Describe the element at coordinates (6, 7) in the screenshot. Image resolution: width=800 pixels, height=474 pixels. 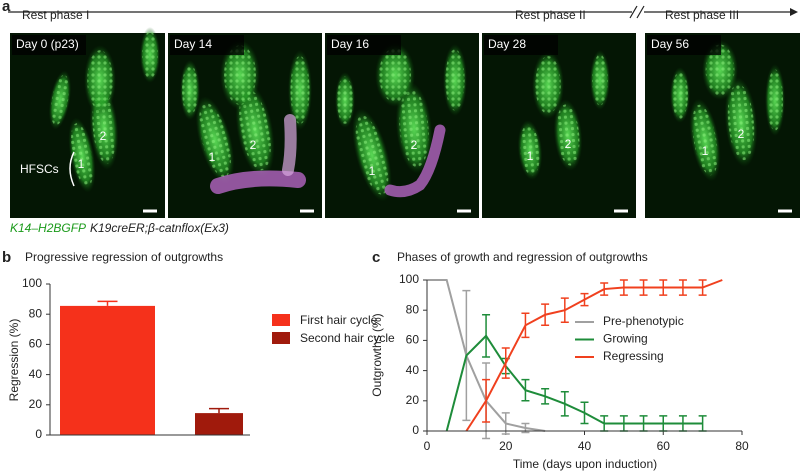
I see `panel-label: a` at that location.